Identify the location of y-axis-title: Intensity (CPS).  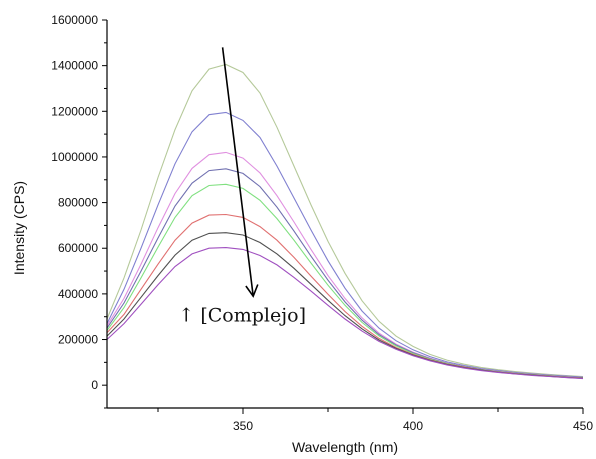
(19, 228).